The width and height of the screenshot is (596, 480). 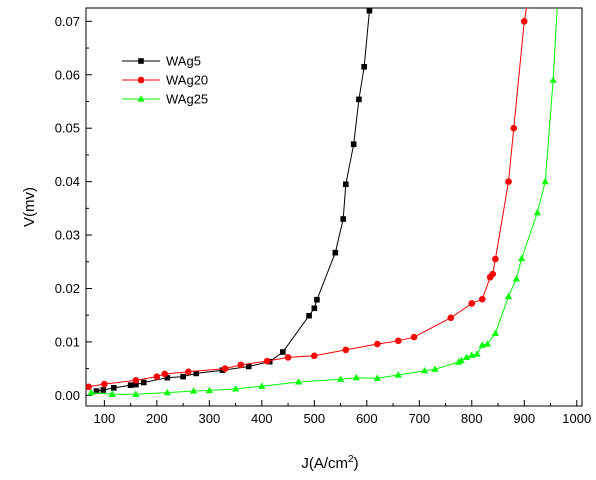 What do you see at coordinates (67, 341) in the screenshot?
I see `y-tick-label: 0.01` at bounding box center [67, 341].